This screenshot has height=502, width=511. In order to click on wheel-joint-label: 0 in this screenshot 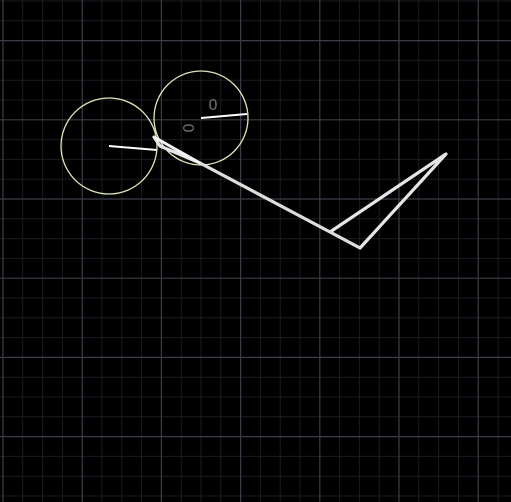, I will do `click(188, 128)`.